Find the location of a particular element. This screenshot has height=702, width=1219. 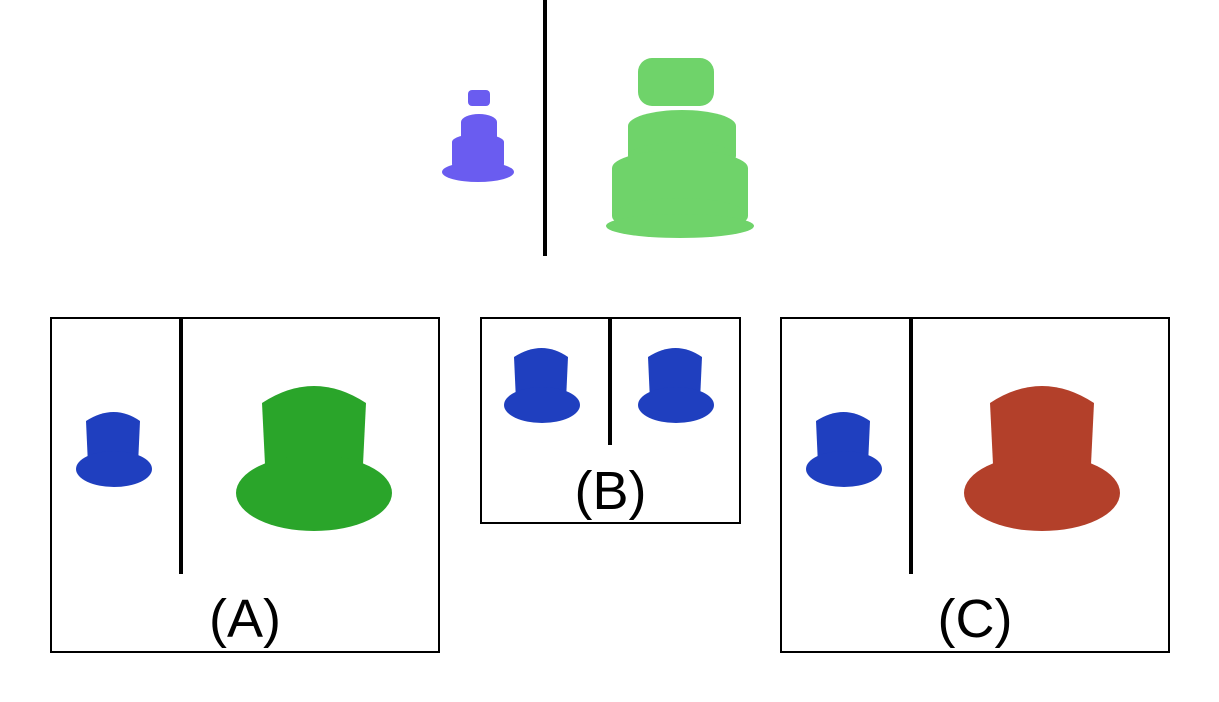

option-b-divider is located at coordinates (610, 382).